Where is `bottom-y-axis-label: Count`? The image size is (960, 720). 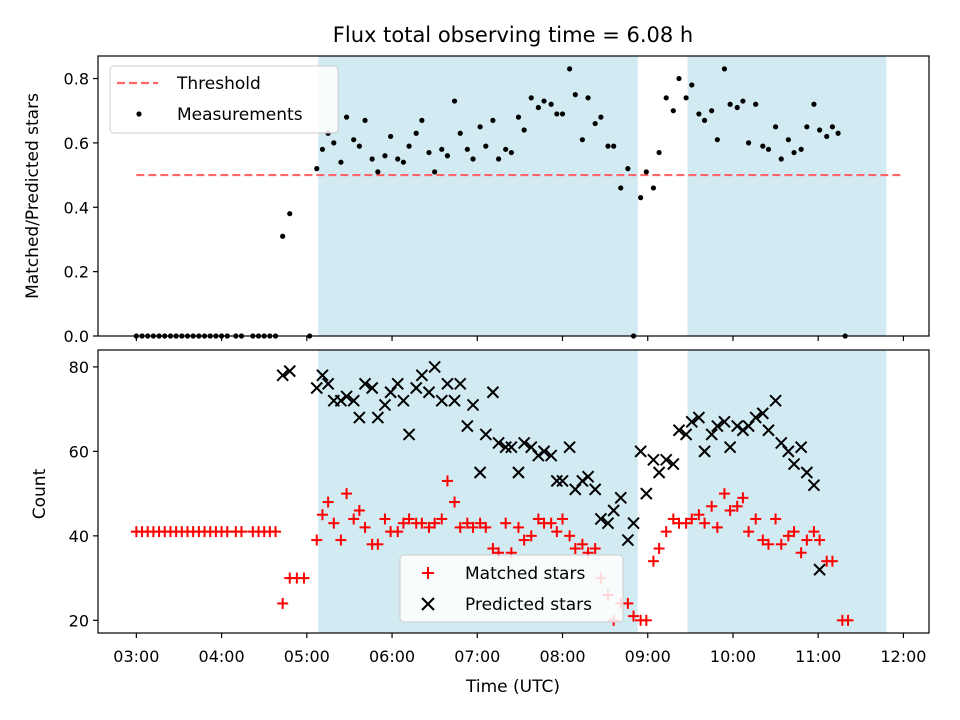
bottom-y-axis-label: Count is located at coordinates (40, 493).